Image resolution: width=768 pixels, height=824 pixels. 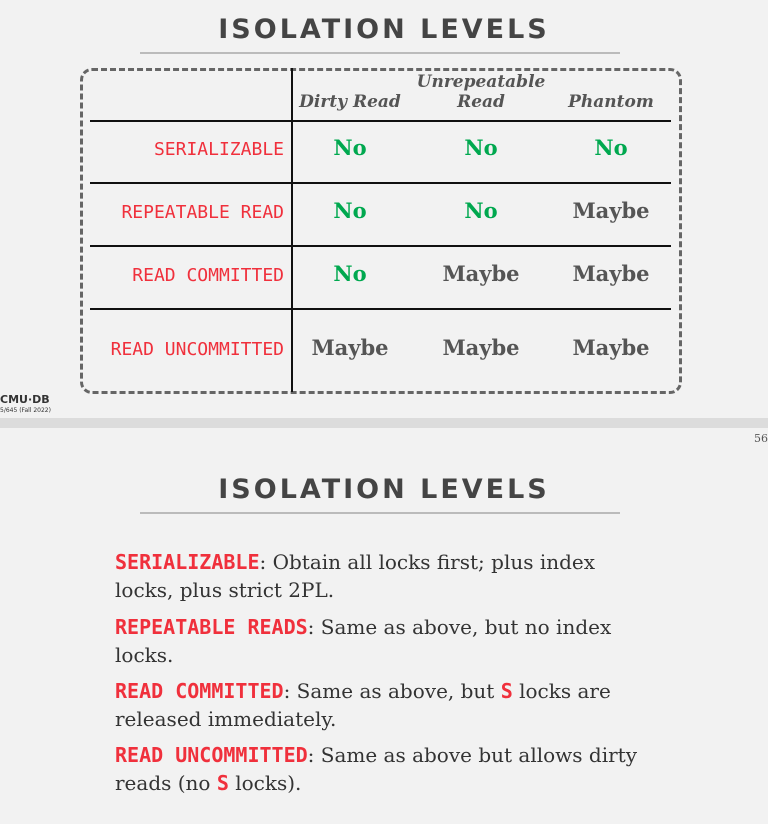 What do you see at coordinates (208, 275) in the screenshot?
I see `row-label: READ COMMITTED` at bounding box center [208, 275].